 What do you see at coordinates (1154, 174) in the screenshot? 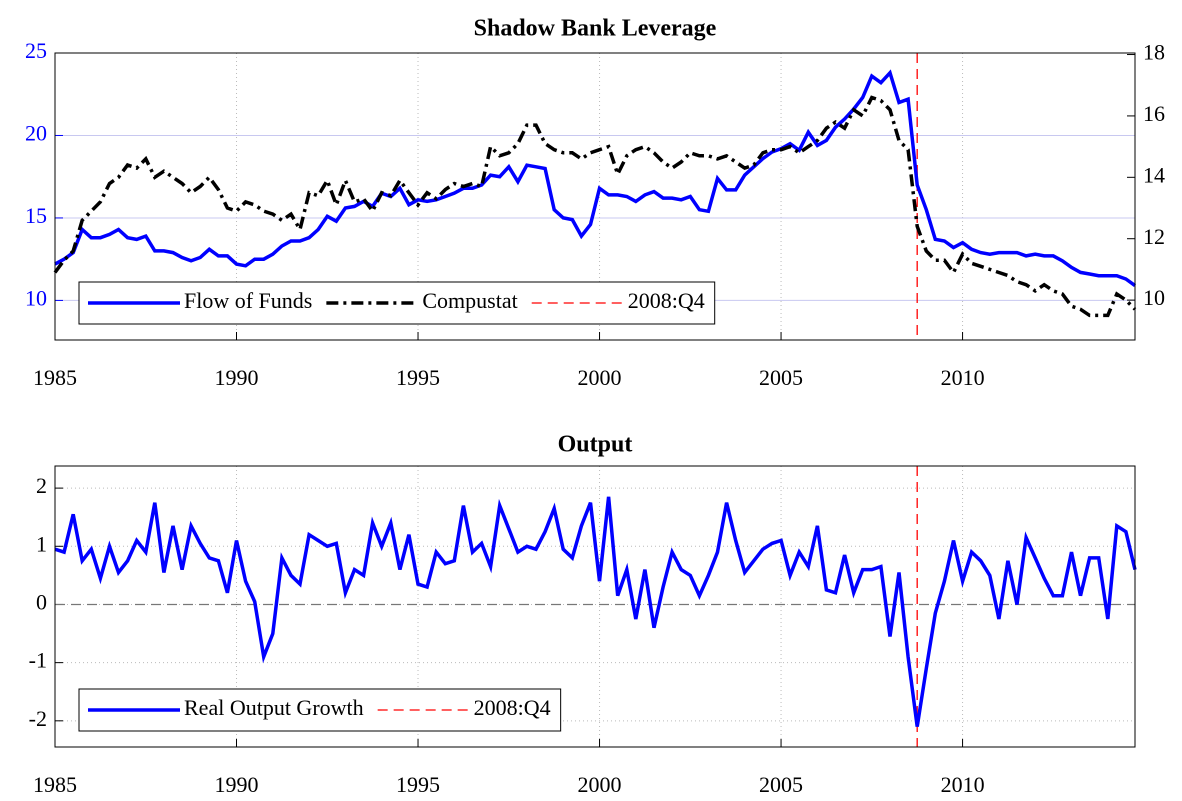
I see `y2-tick-label: 14` at bounding box center [1154, 174].